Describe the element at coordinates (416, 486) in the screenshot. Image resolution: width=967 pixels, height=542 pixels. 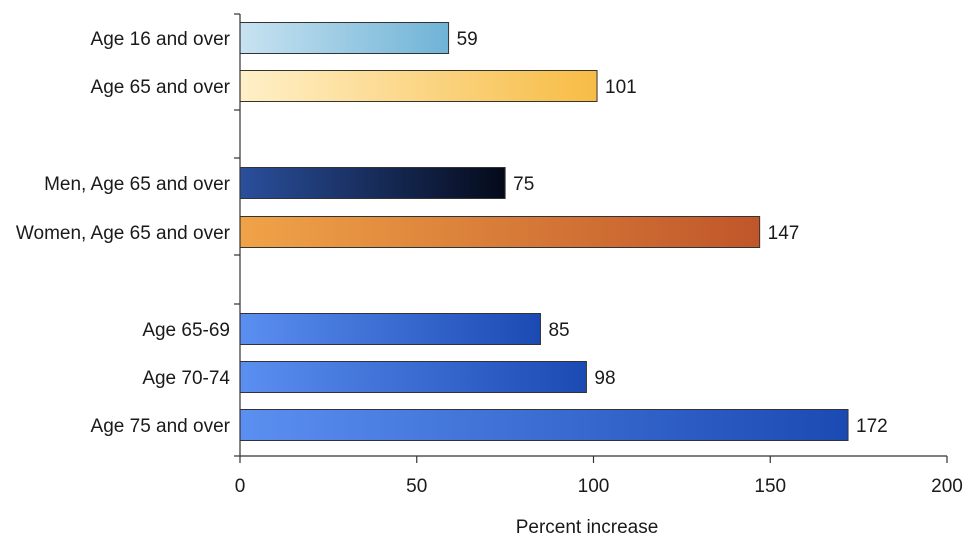
I see `x-tick-label-1: 50` at that location.